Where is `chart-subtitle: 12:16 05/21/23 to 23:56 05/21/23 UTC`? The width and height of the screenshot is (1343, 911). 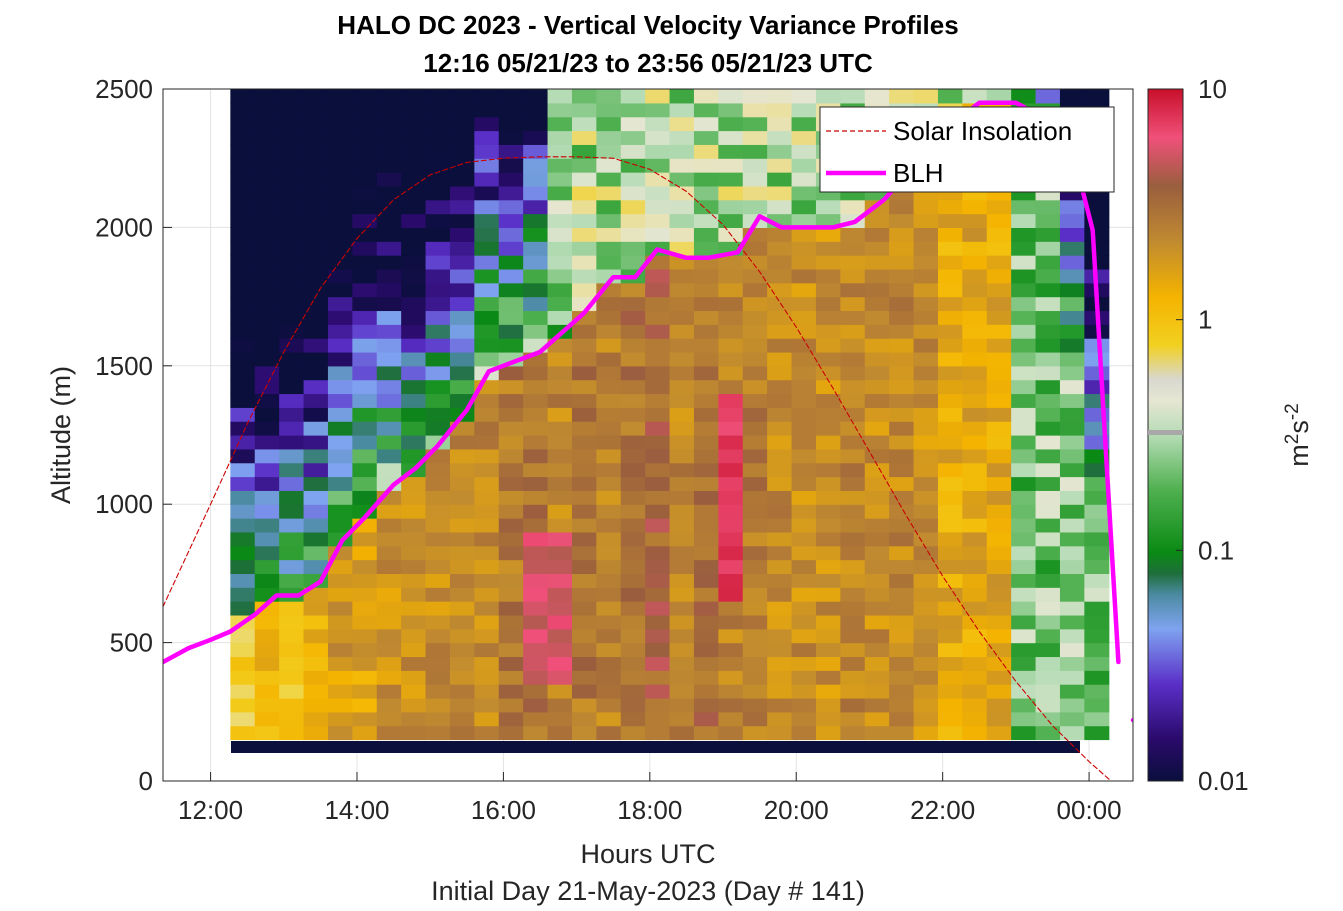 chart-subtitle: 12:16 05/21/23 to 23:56 05/21/23 UTC is located at coordinates (648, 63).